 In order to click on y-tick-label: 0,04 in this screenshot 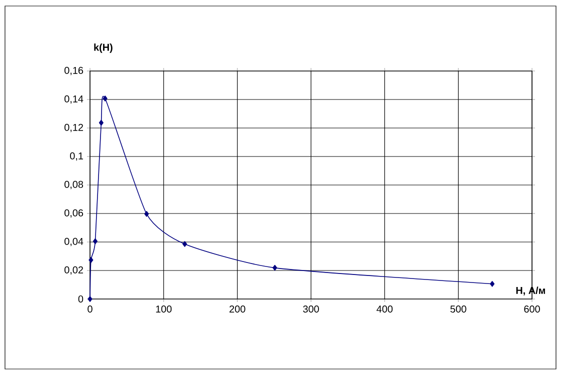, I will do `click(74, 242)`.